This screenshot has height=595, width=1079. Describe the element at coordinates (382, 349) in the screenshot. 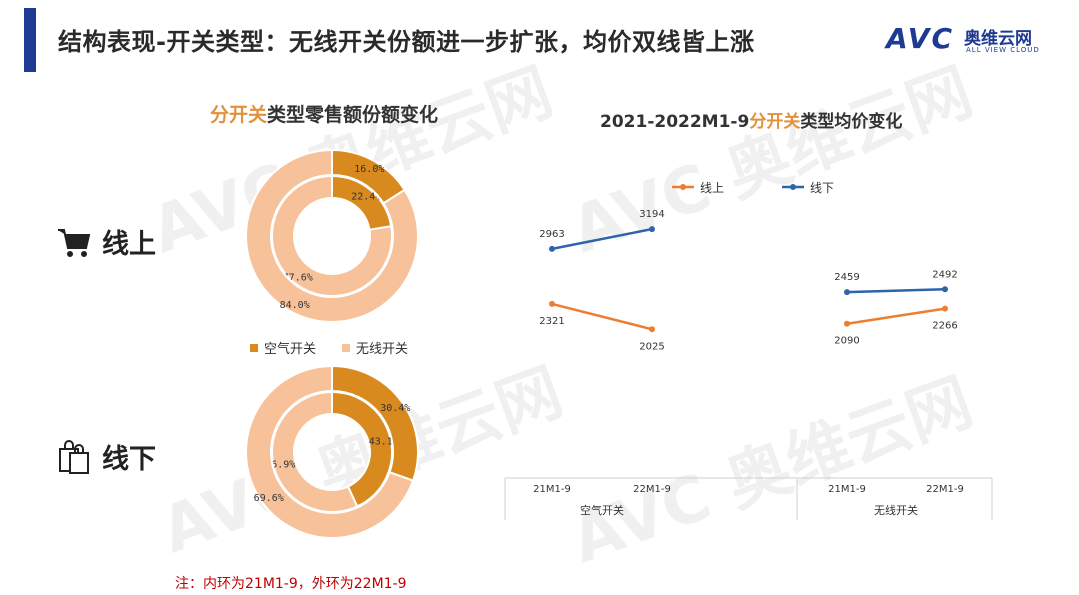

I see `legend-label-wireless: 无线开关` at that location.